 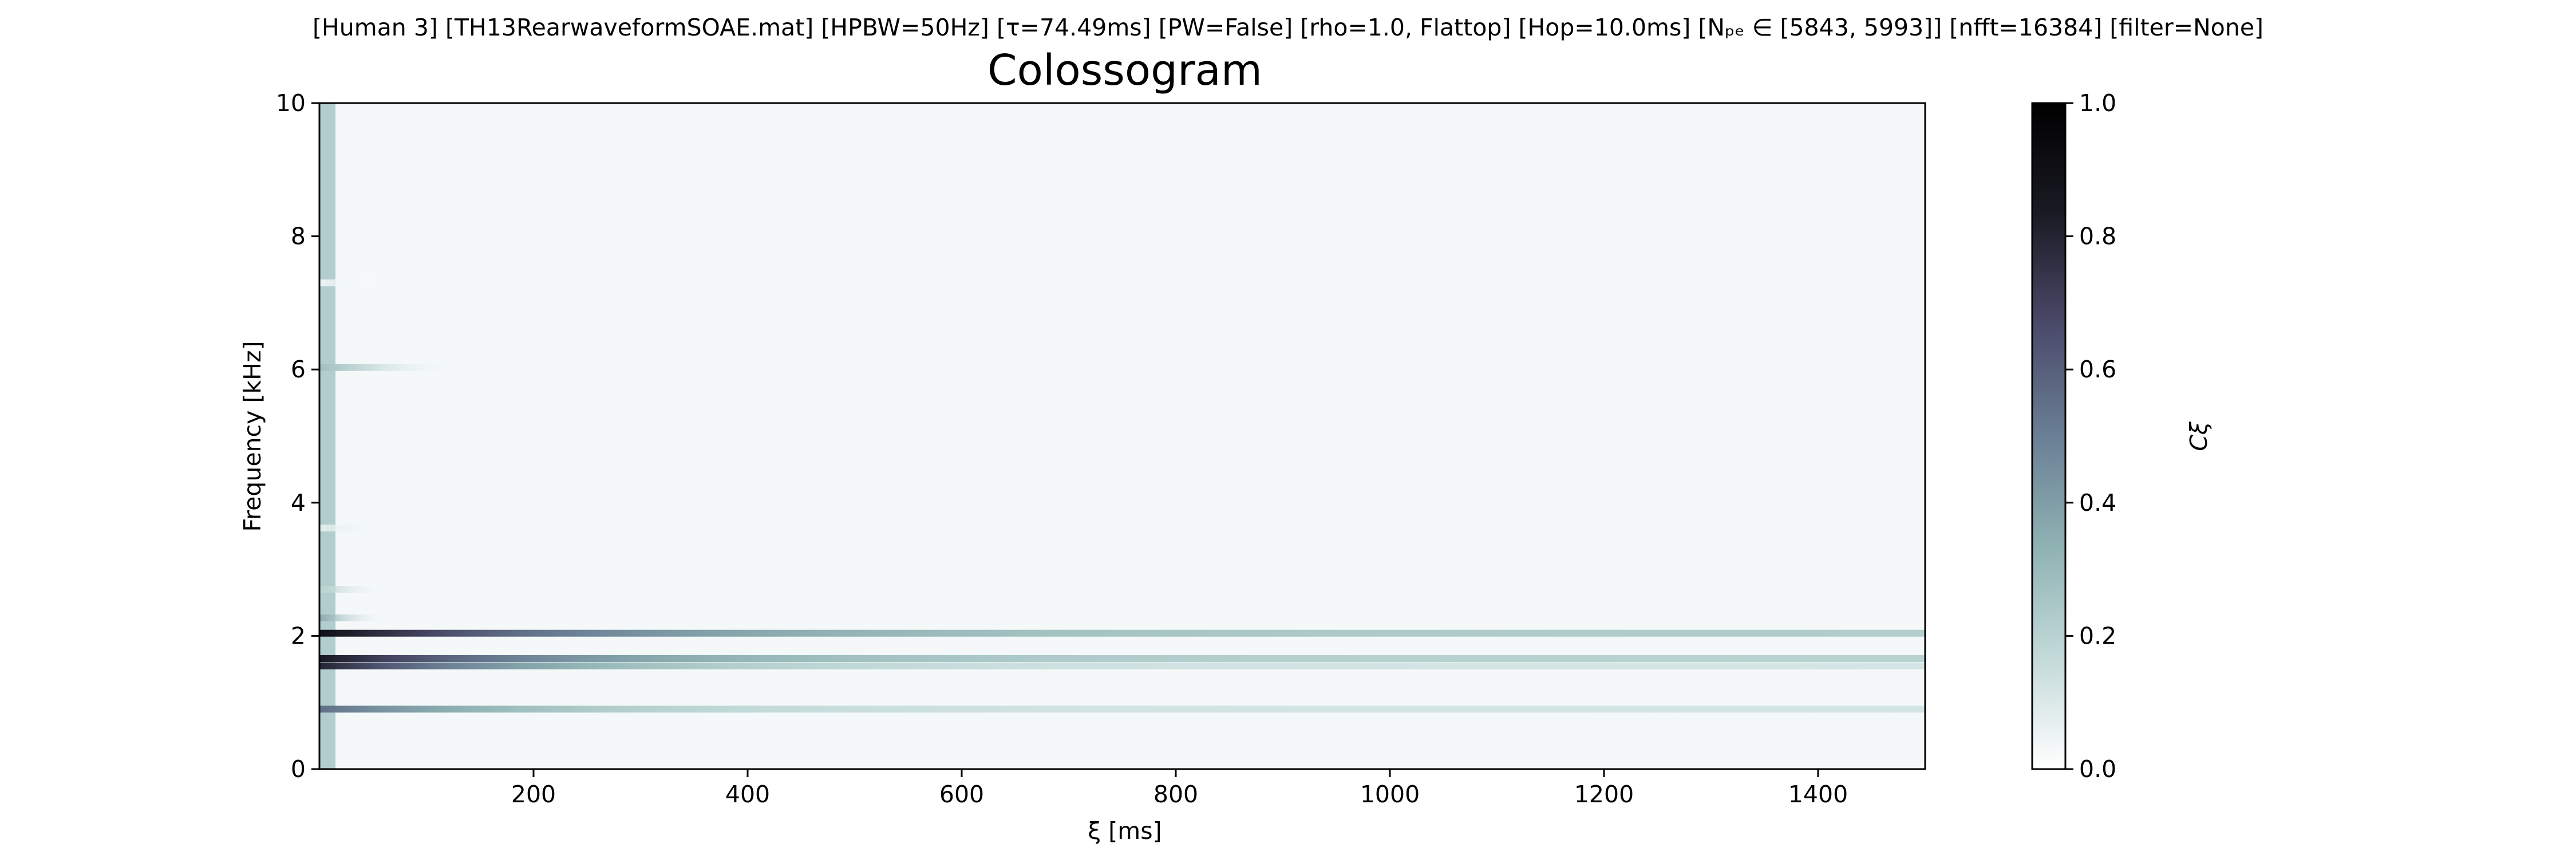 What do you see at coordinates (533, 794) in the screenshot?
I see `x-tick-label: 200` at bounding box center [533, 794].